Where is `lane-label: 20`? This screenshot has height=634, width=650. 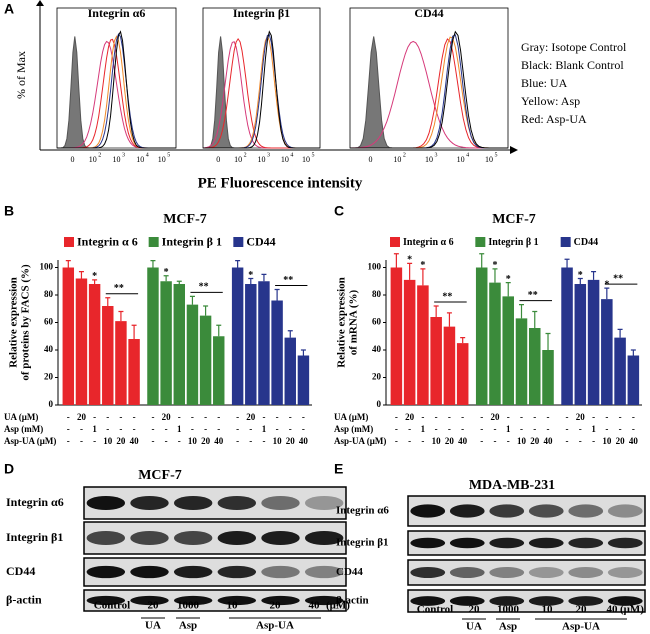
lane-label: 20 is located at coordinates (475, 610).